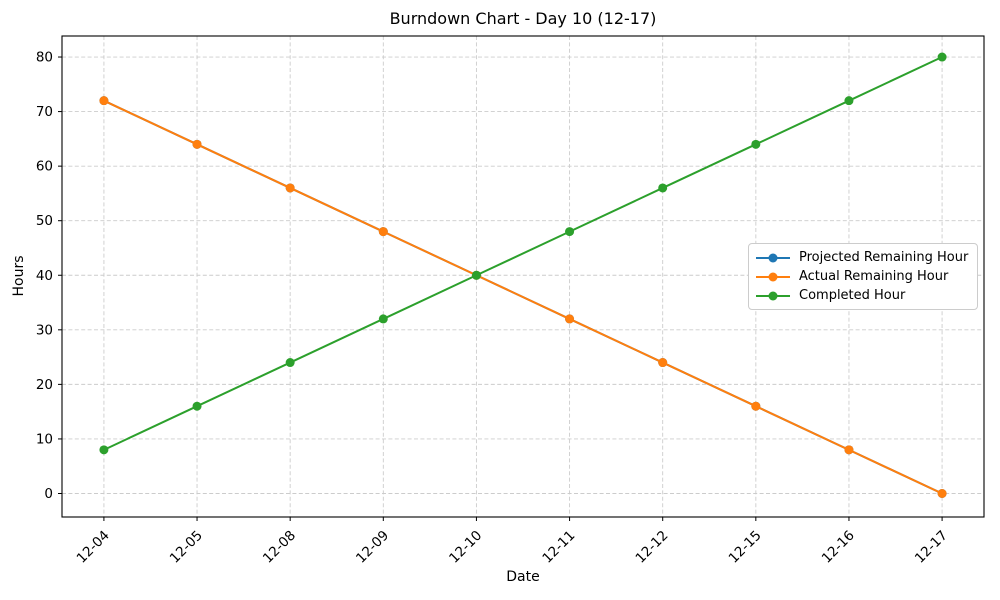 The height and width of the screenshot is (600, 1000). I want to click on y-tick-label: 60, so click(44, 167).